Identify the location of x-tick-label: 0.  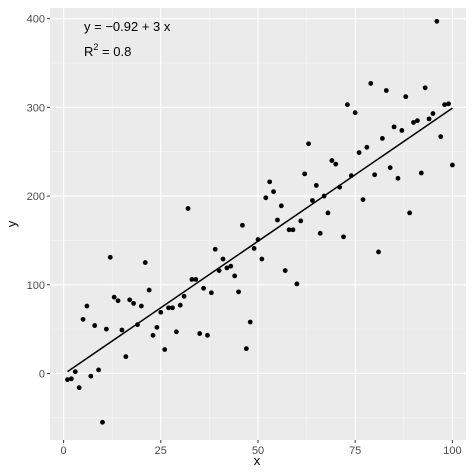
(64, 451).